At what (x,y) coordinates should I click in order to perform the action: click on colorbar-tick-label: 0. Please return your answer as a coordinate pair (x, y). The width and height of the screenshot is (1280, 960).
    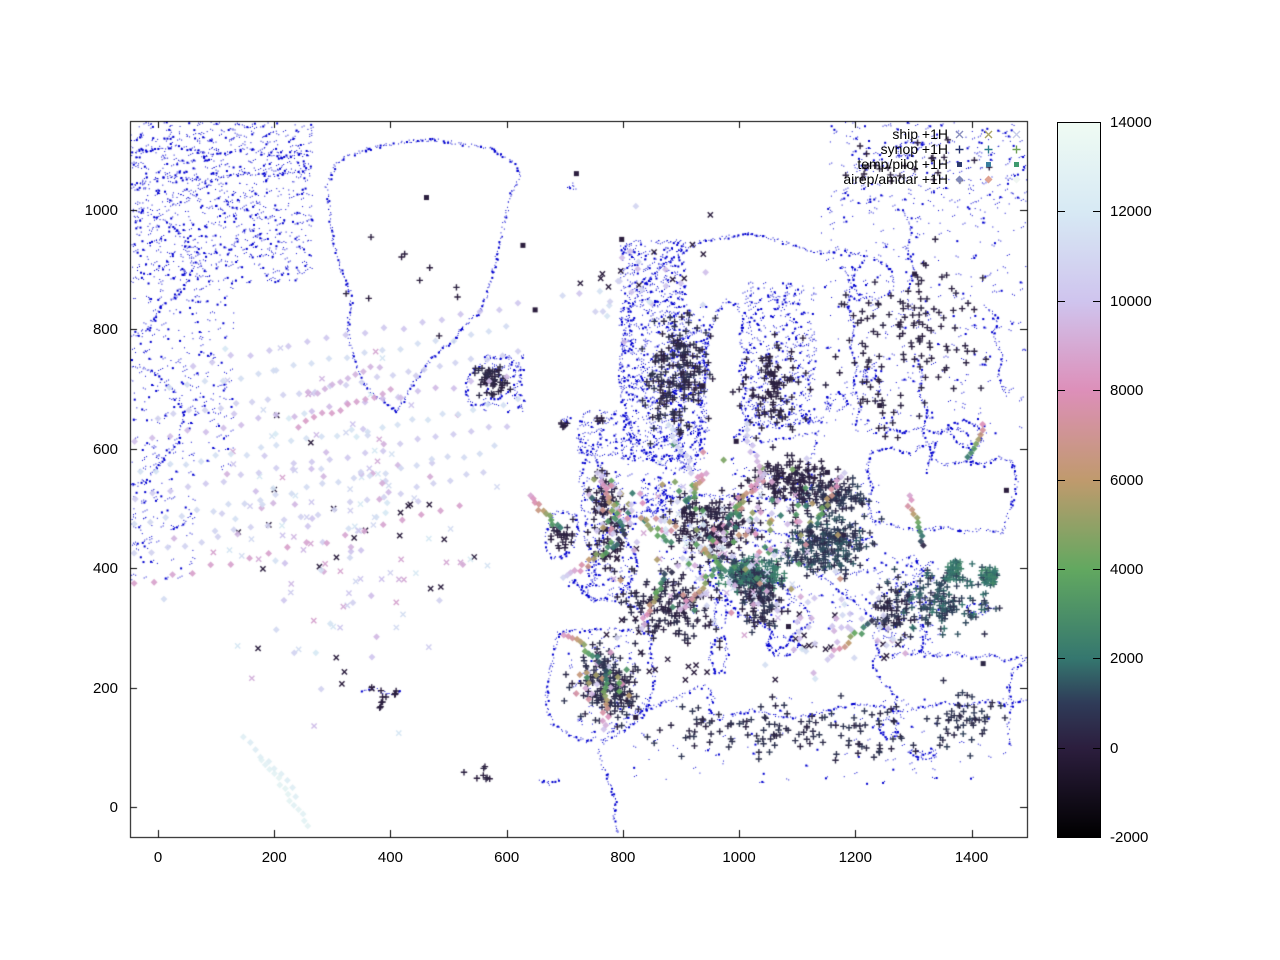
    Looking at the image, I should click on (1114, 748).